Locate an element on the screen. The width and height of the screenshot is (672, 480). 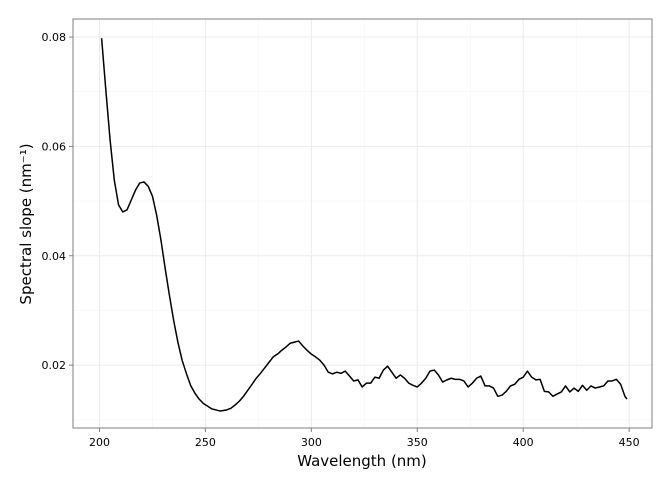
x-tick-label: 400 is located at coordinates (523, 442).